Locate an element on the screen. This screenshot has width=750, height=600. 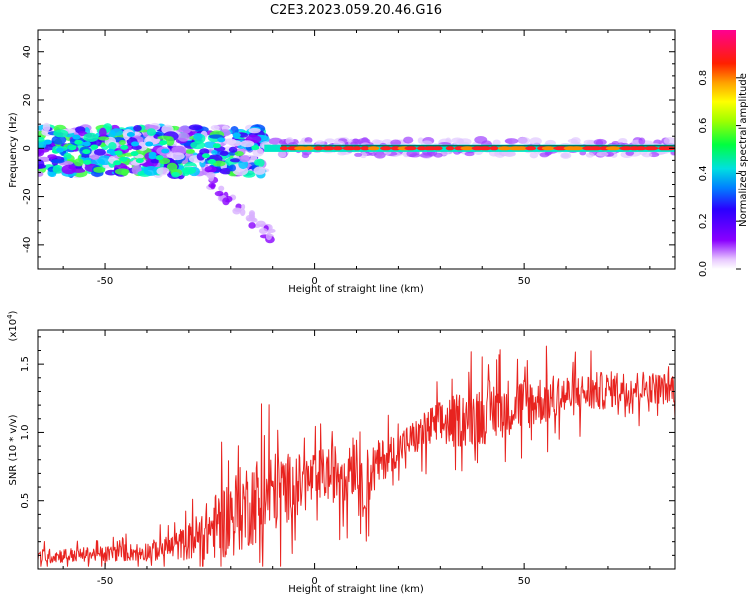
spectrogram-xtick-label: 50 is located at coordinates (524, 281).